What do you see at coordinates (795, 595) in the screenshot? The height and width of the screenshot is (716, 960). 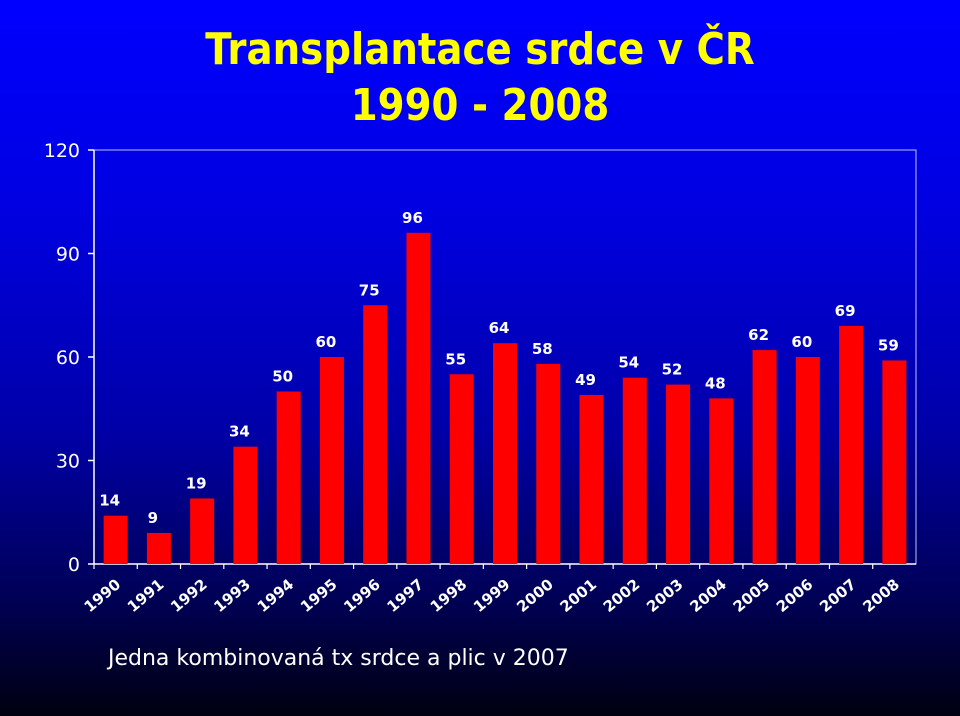 I see `x-tick-label-2006: 2006` at bounding box center [795, 595].